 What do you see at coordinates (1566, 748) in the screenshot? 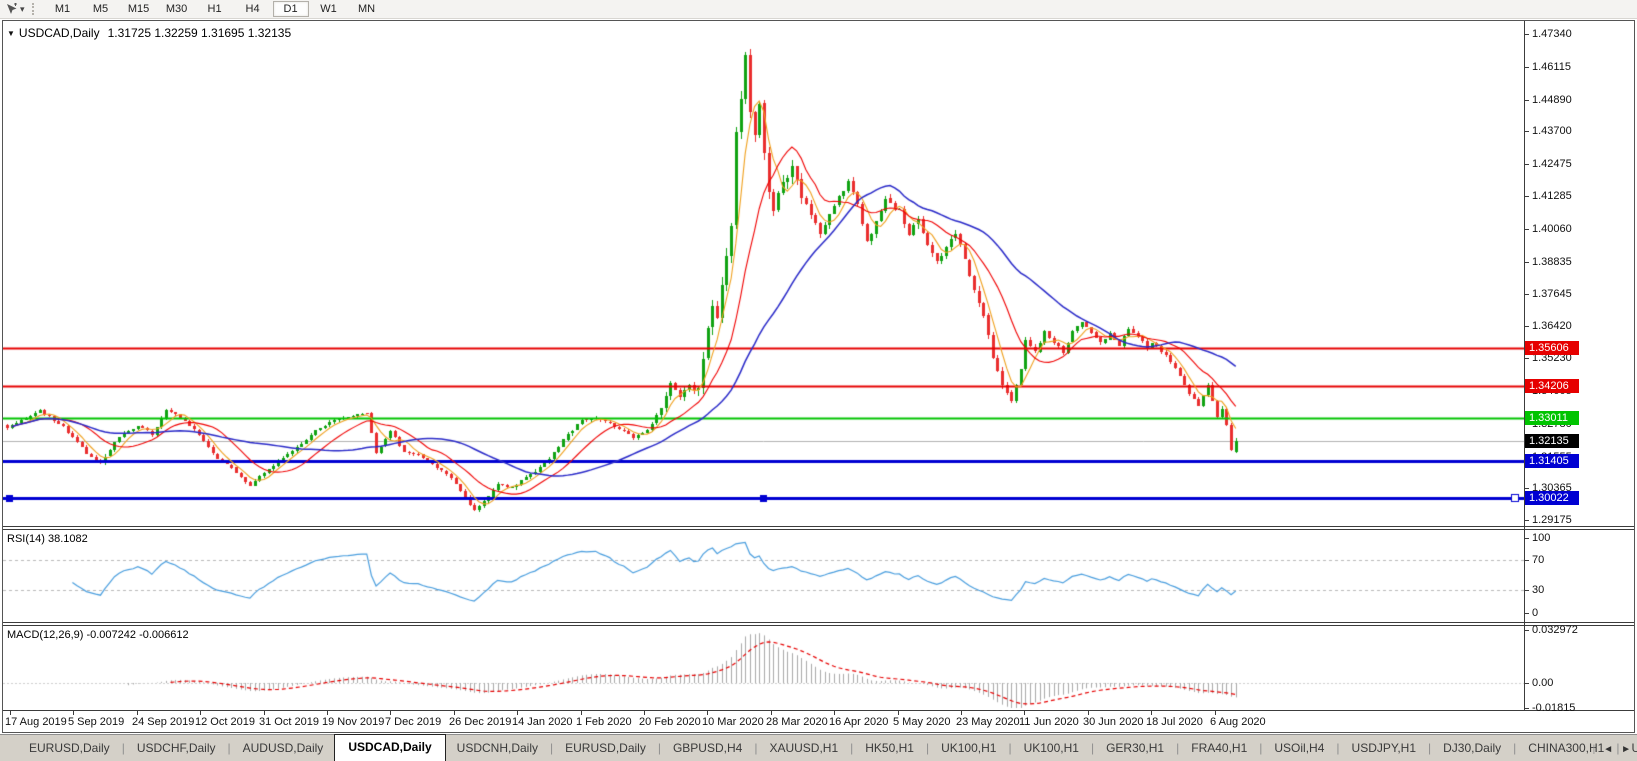
I see `chart-tab: CHINA300,H1` at bounding box center [1566, 748].